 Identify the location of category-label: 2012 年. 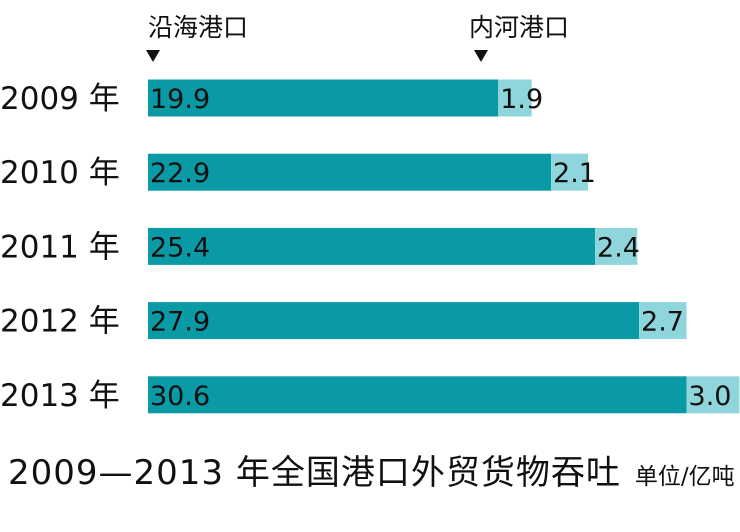
(60, 322).